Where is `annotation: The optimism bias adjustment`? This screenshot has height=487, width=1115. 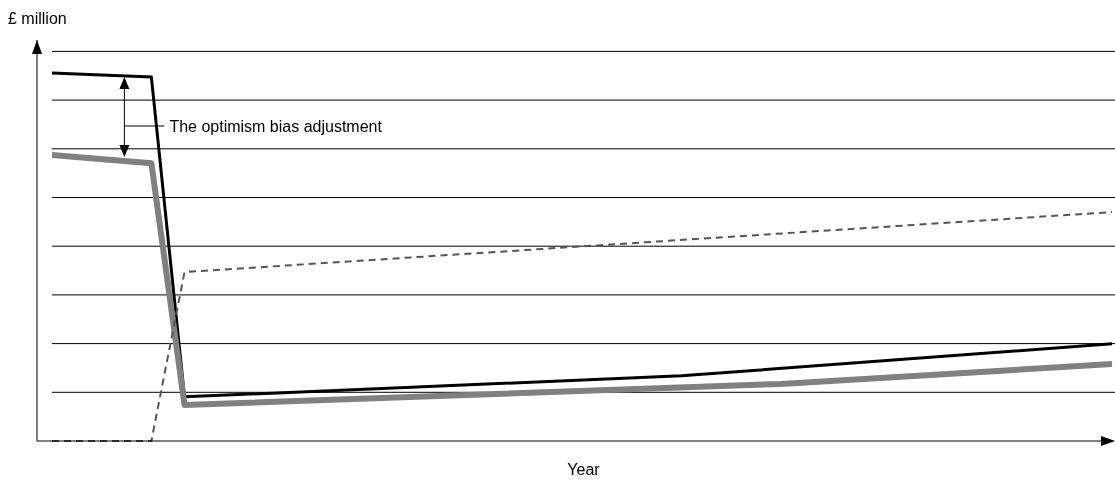
annotation: The optimism bias adjustment is located at coordinates (276, 126).